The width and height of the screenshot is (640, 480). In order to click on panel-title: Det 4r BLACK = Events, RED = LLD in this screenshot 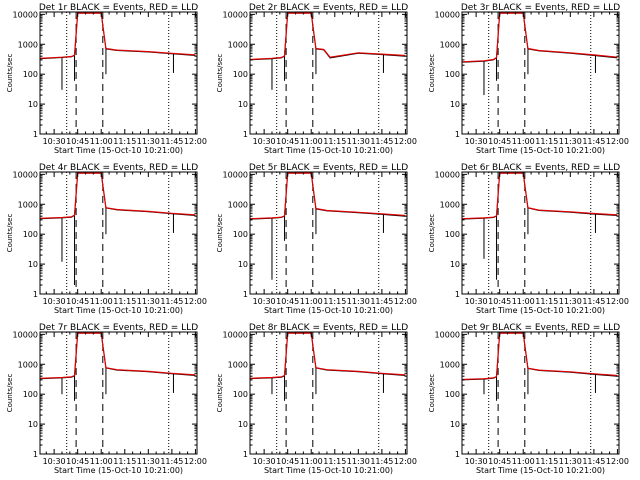, I will do `click(118, 168)`.